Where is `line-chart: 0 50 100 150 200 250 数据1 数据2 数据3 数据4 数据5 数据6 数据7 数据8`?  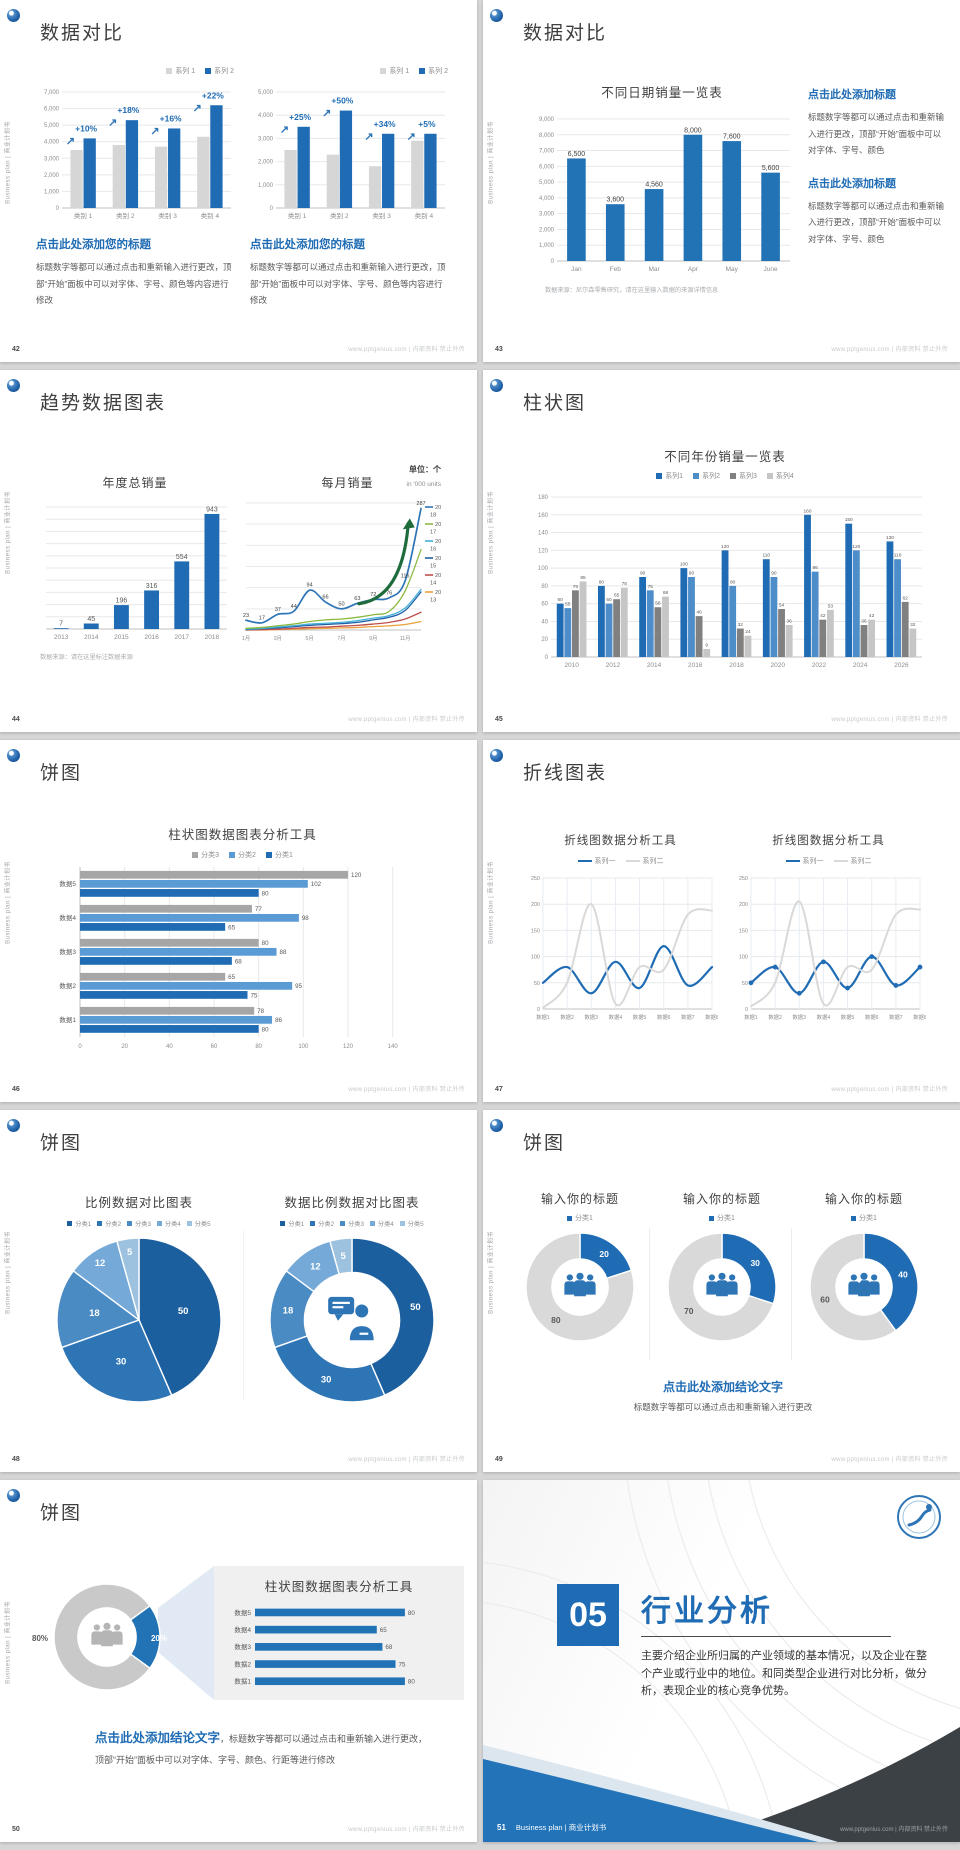
line-chart: 0 50 100 150 200 250 数据1 数据2 数据3 数据4 数据5 数据6 数据7 数据8 is located at coordinates (828, 946).